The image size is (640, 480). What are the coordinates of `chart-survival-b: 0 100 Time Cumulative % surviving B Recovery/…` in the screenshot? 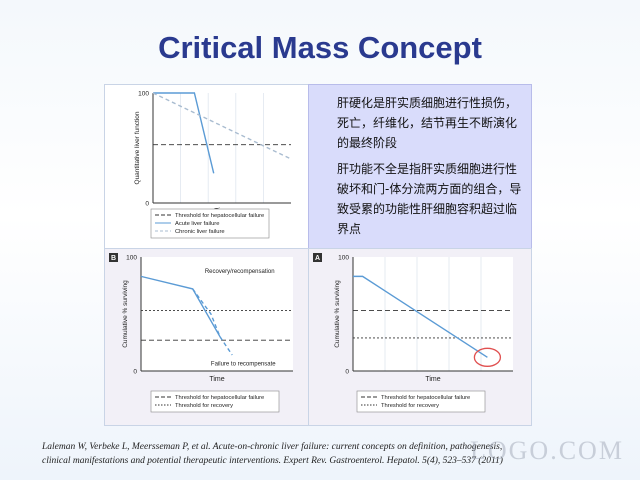 It's located at (201, 333).